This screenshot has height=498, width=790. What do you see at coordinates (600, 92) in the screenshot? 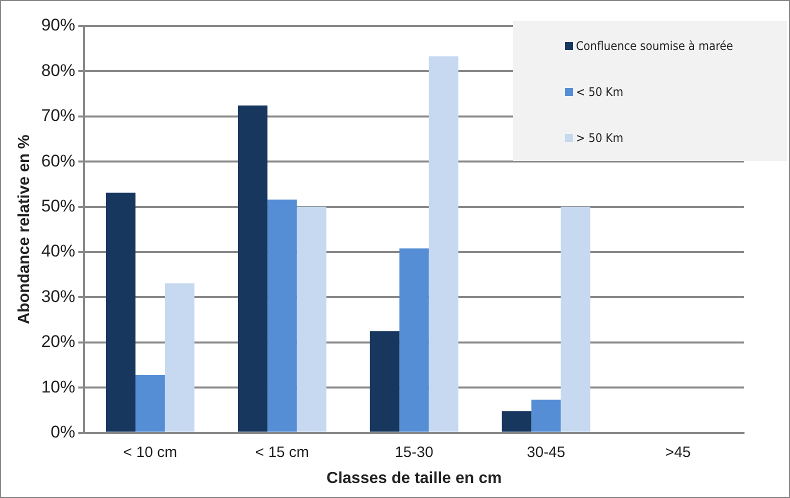
I see `legend-label: < 50 Km` at bounding box center [600, 92].